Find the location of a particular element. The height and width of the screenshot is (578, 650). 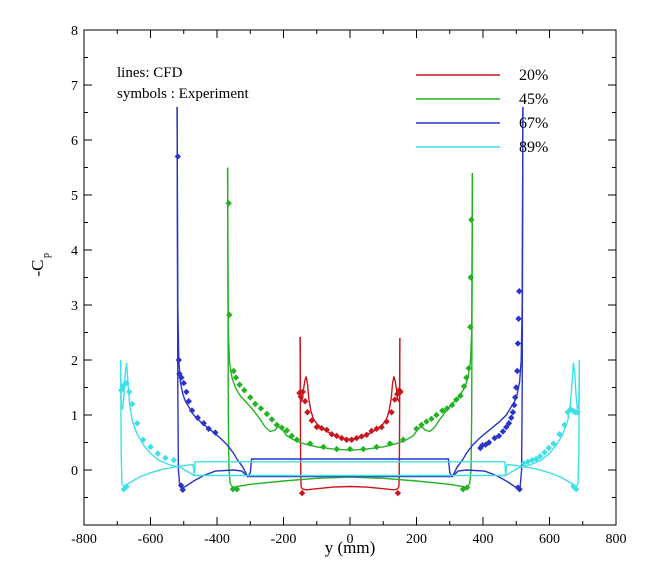

x-tick-label: 200 is located at coordinates (416, 539).